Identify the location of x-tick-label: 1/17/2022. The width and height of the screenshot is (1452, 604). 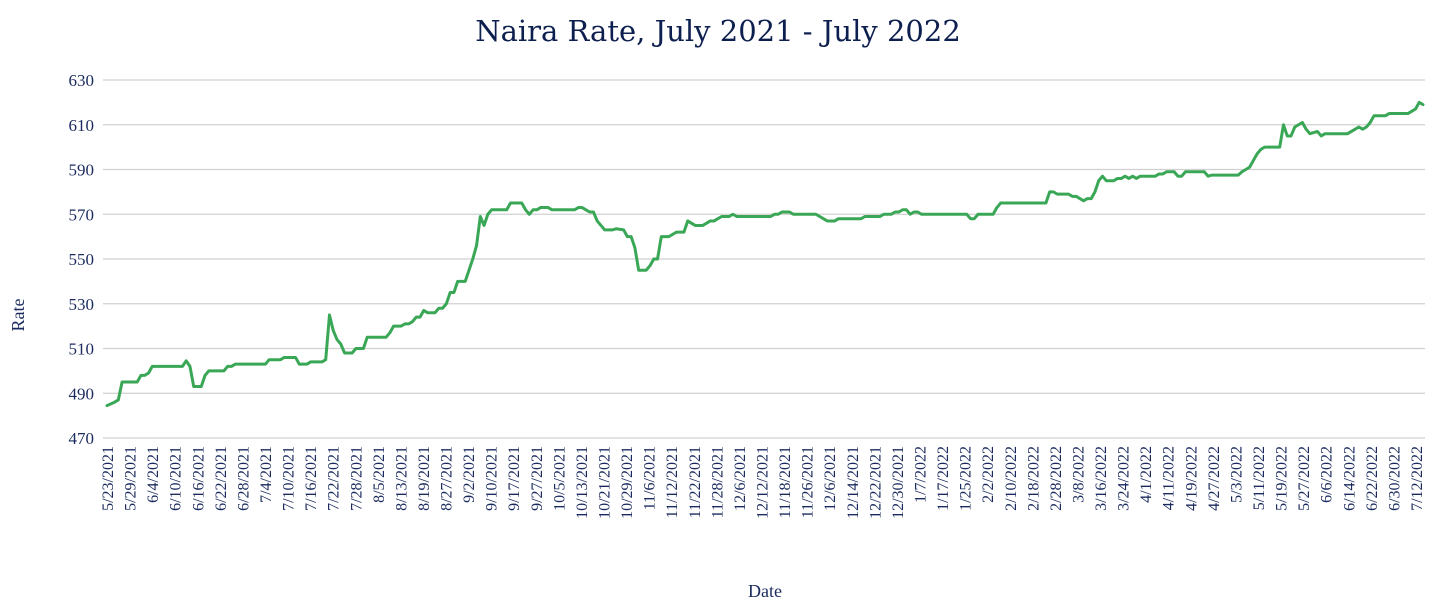
(943, 478).